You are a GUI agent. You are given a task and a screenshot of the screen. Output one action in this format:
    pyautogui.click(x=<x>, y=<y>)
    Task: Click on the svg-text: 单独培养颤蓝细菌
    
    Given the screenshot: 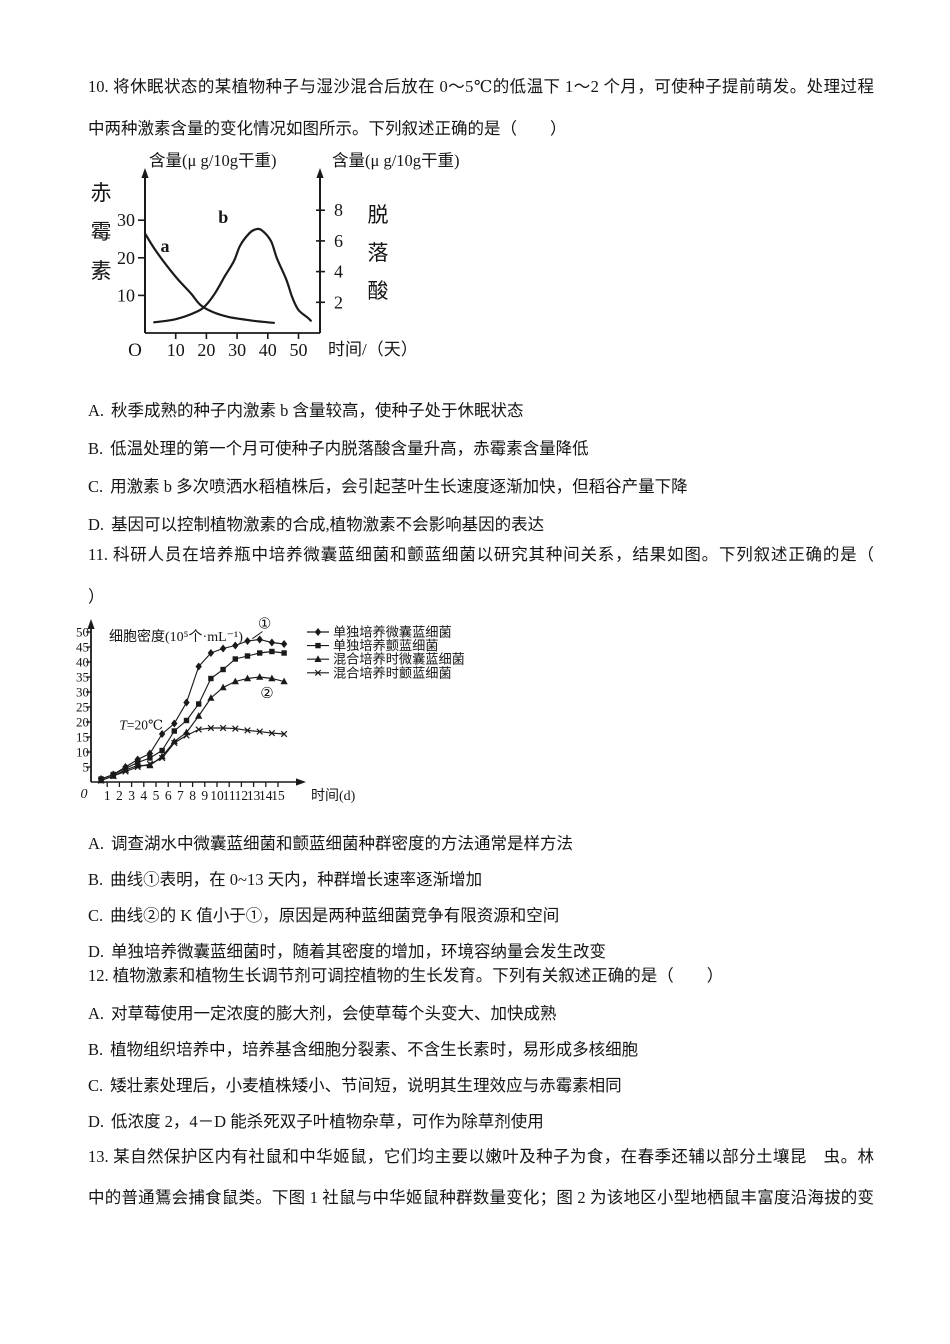 What is the action you would take?
    pyautogui.click(x=386, y=645)
    